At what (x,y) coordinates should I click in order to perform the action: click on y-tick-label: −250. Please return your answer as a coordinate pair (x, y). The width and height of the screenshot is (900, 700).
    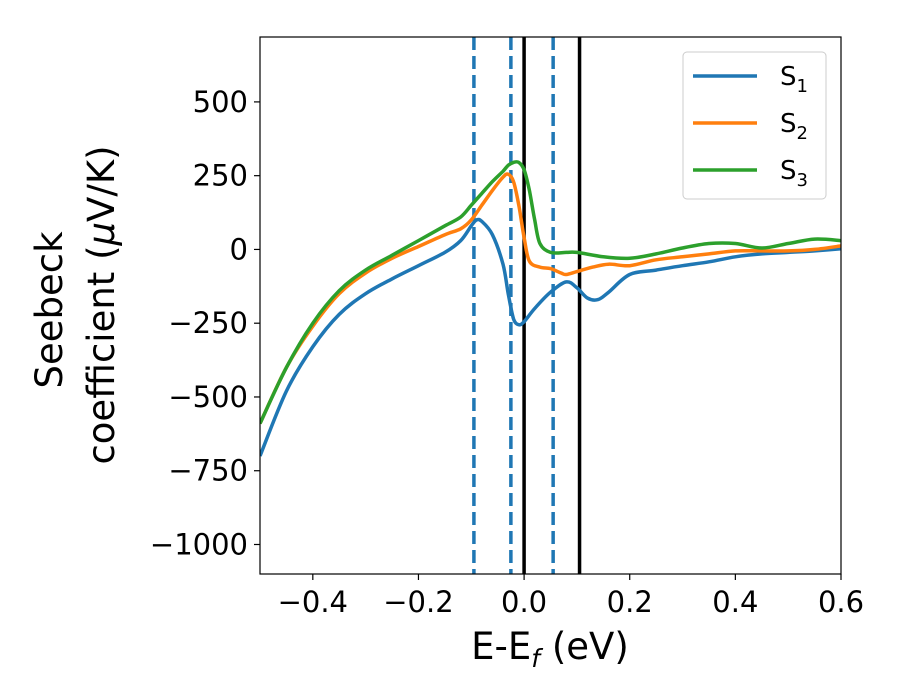
    Looking at the image, I should click on (208, 323).